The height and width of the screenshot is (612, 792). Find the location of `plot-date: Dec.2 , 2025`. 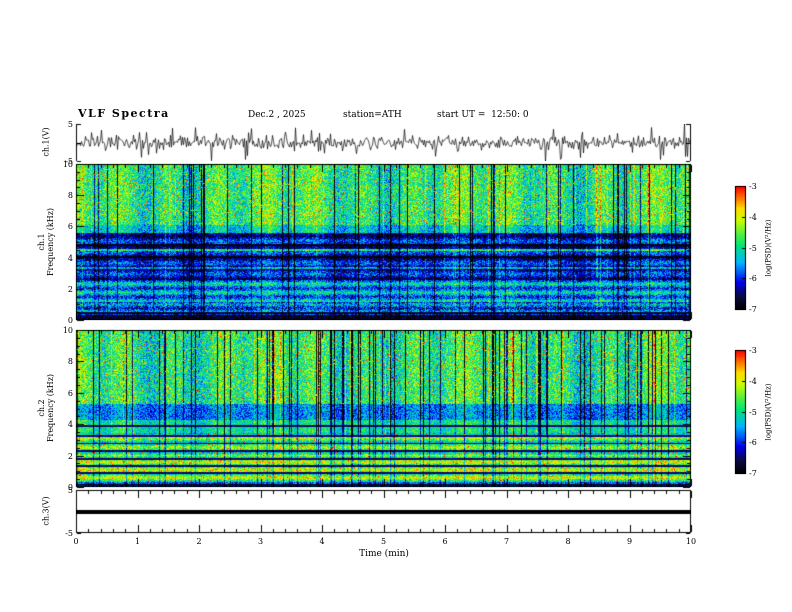

plot-date: Dec.2 , 2025 is located at coordinates (277, 115).